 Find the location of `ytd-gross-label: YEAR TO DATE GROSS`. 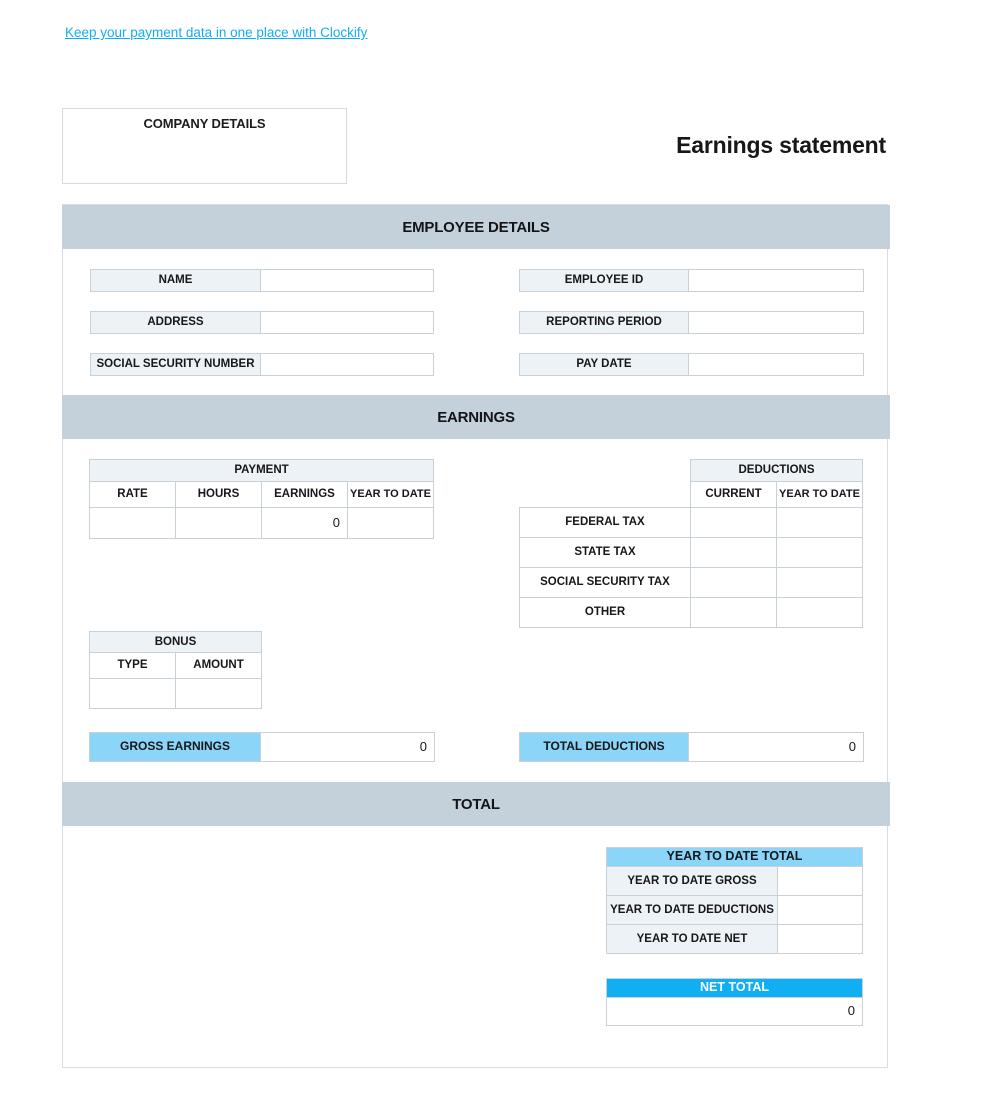

ytd-gross-label: YEAR TO DATE GROSS is located at coordinates (692, 881).